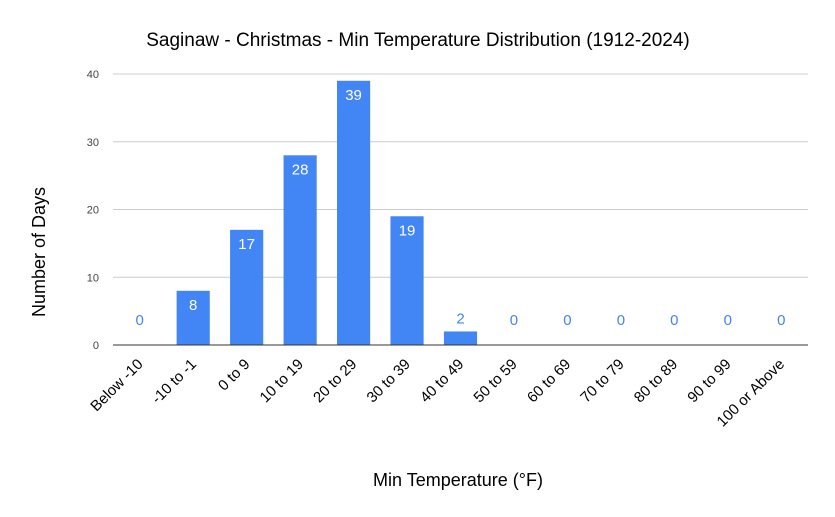  I want to click on x-tick-label: 90 to 99, so click(709, 381).